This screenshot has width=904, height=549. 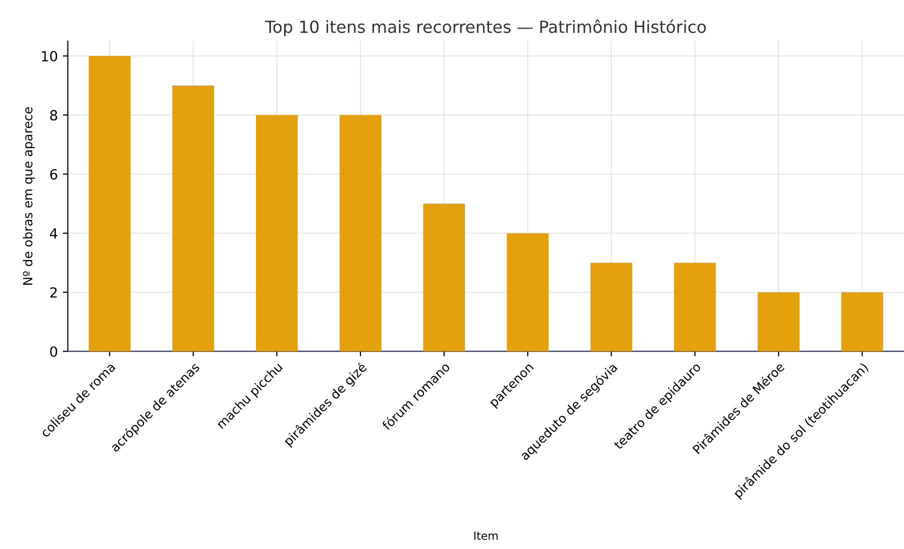 What do you see at coordinates (53, 292) in the screenshot?
I see `y-tick-label: 2` at bounding box center [53, 292].